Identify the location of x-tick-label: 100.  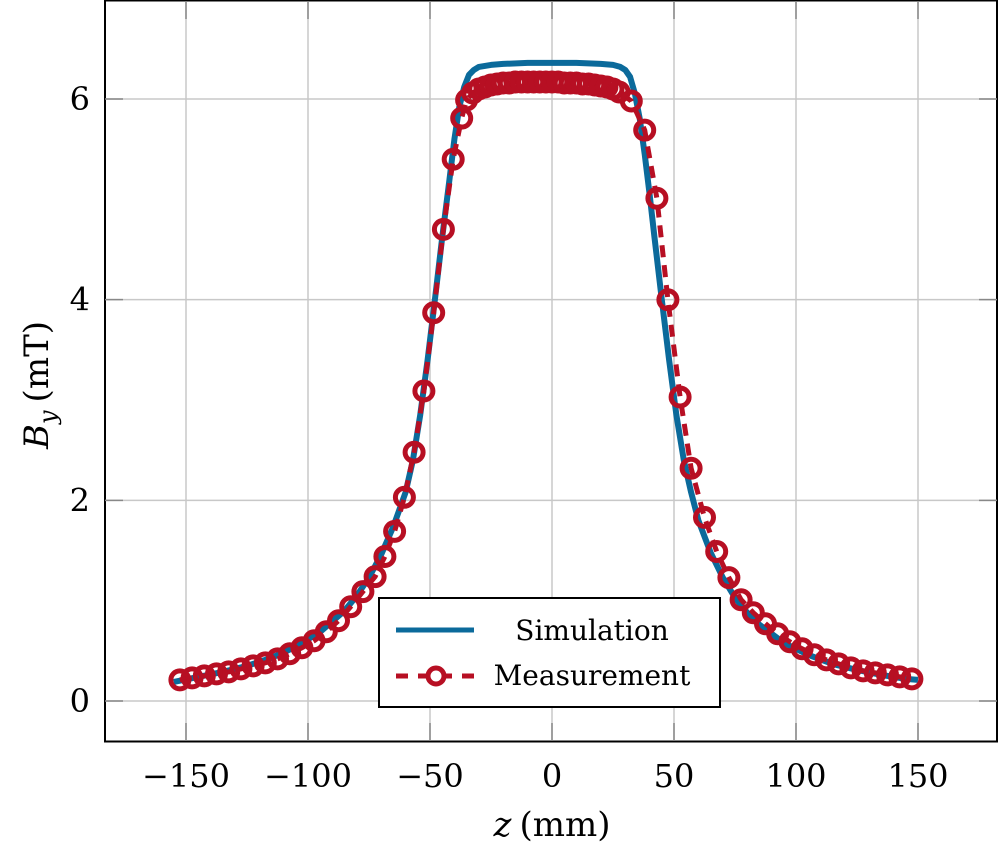
(795, 776).